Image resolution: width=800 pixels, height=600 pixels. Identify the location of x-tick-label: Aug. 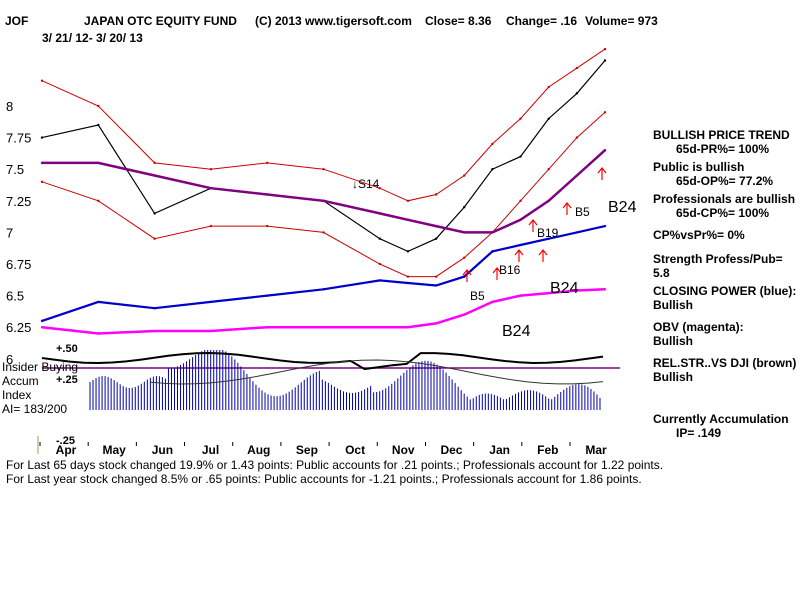
(258, 450).